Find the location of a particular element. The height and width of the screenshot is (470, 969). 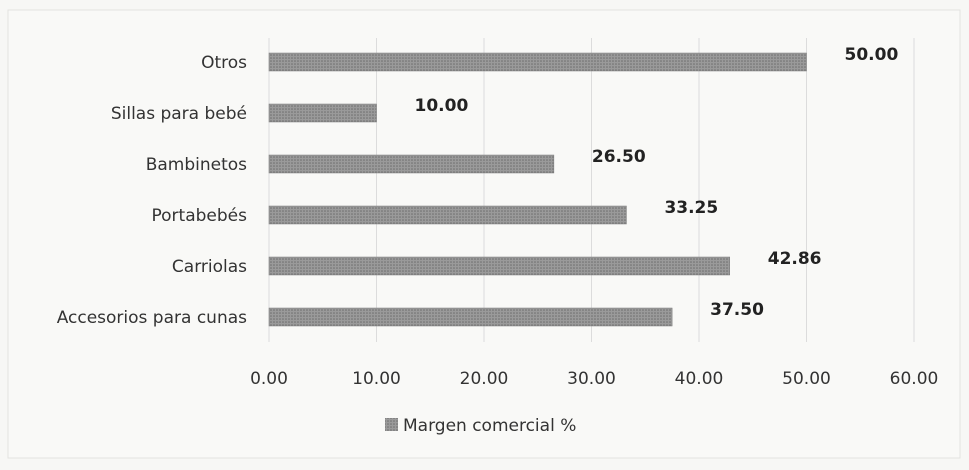

category-label: Bambinetos is located at coordinates (196, 165).